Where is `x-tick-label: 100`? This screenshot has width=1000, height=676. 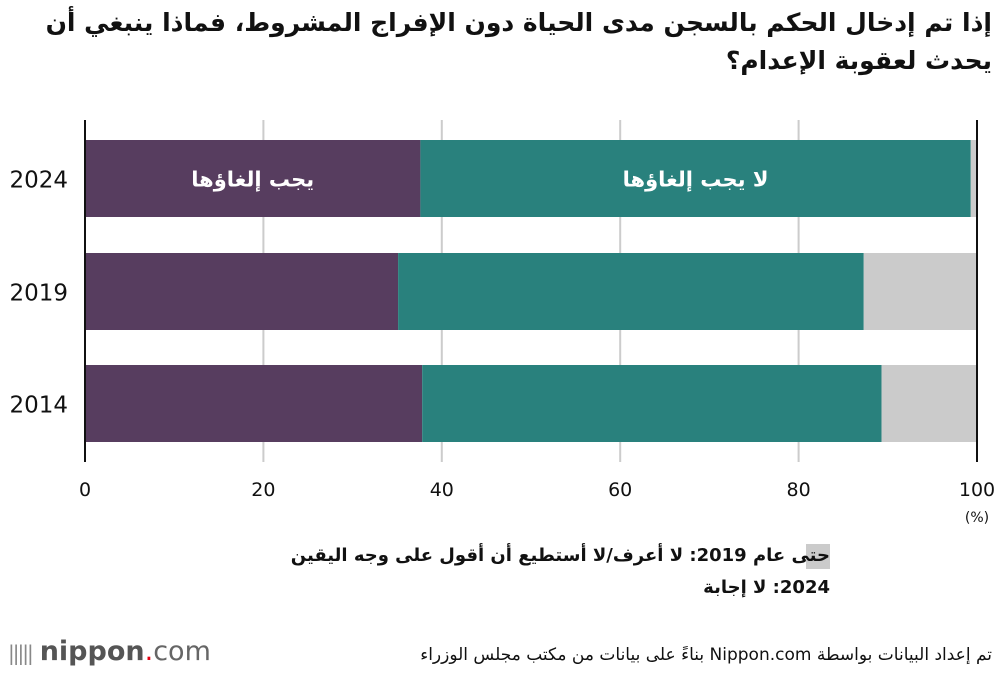 x-tick-label: 100 is located at coordinates (977, 490).